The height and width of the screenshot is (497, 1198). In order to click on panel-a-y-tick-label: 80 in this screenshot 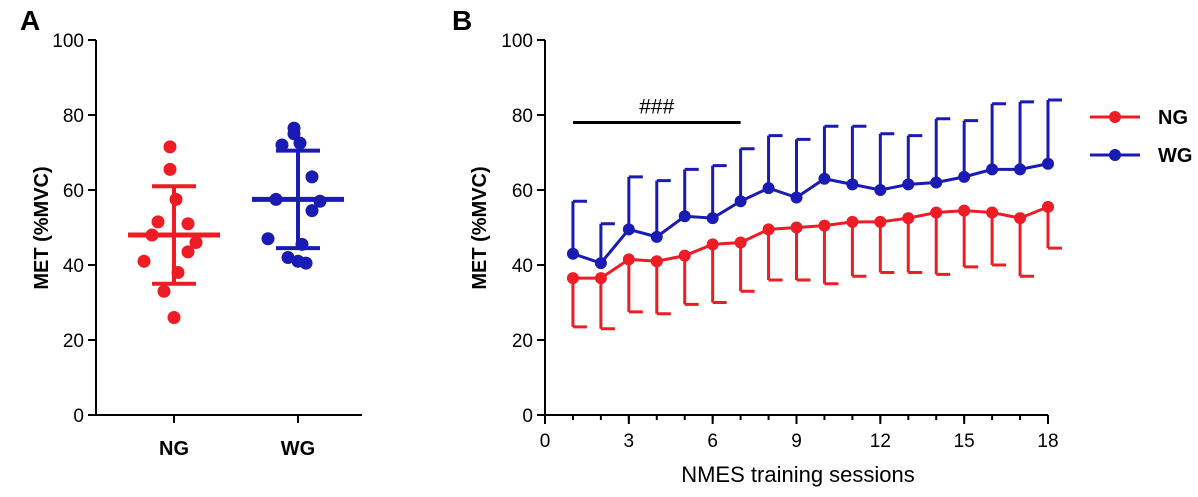, I will do `click(73, 116)`.